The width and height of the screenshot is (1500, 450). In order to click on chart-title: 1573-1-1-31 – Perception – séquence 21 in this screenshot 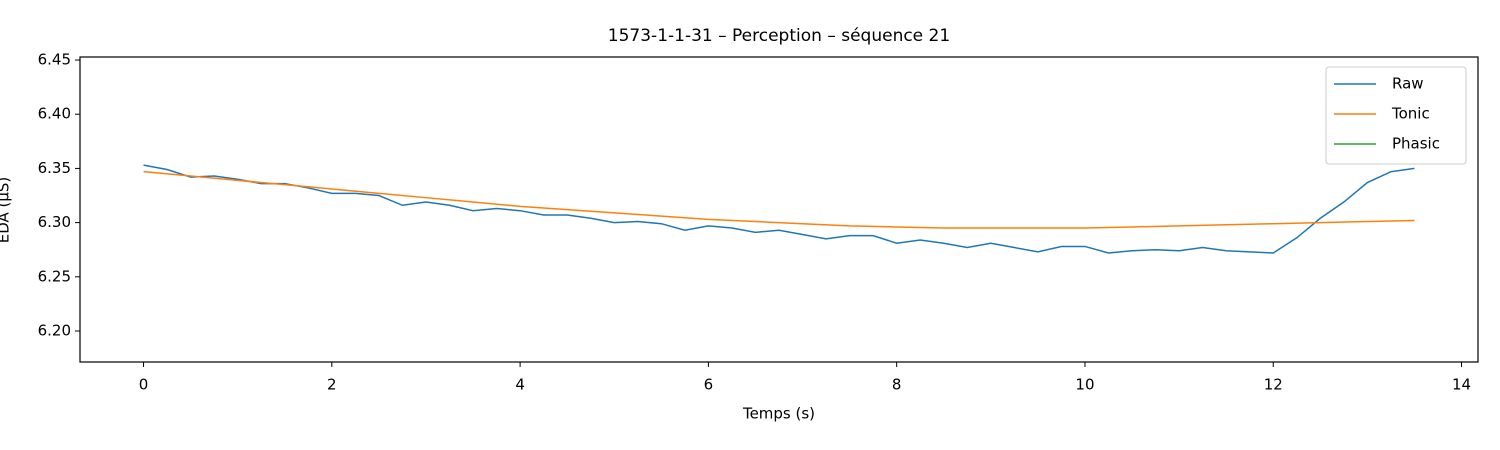, I will do `click(779, 36)`.